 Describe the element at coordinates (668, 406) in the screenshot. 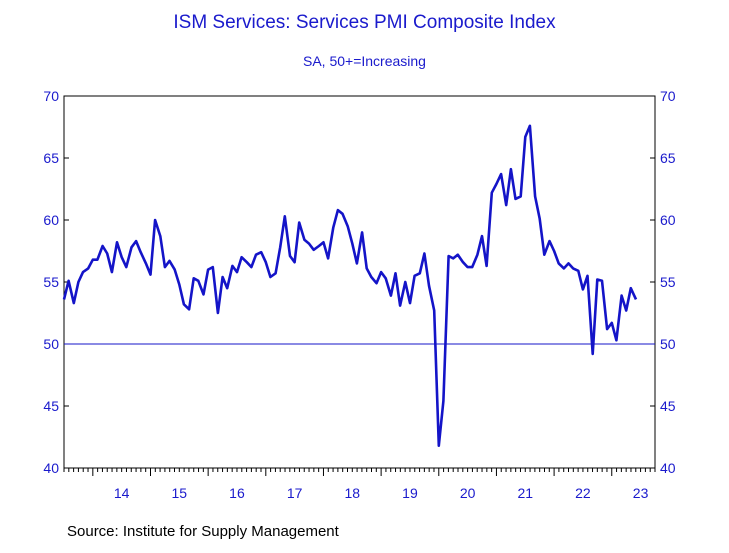

I see `y-tick-label-right: 45` at that location.